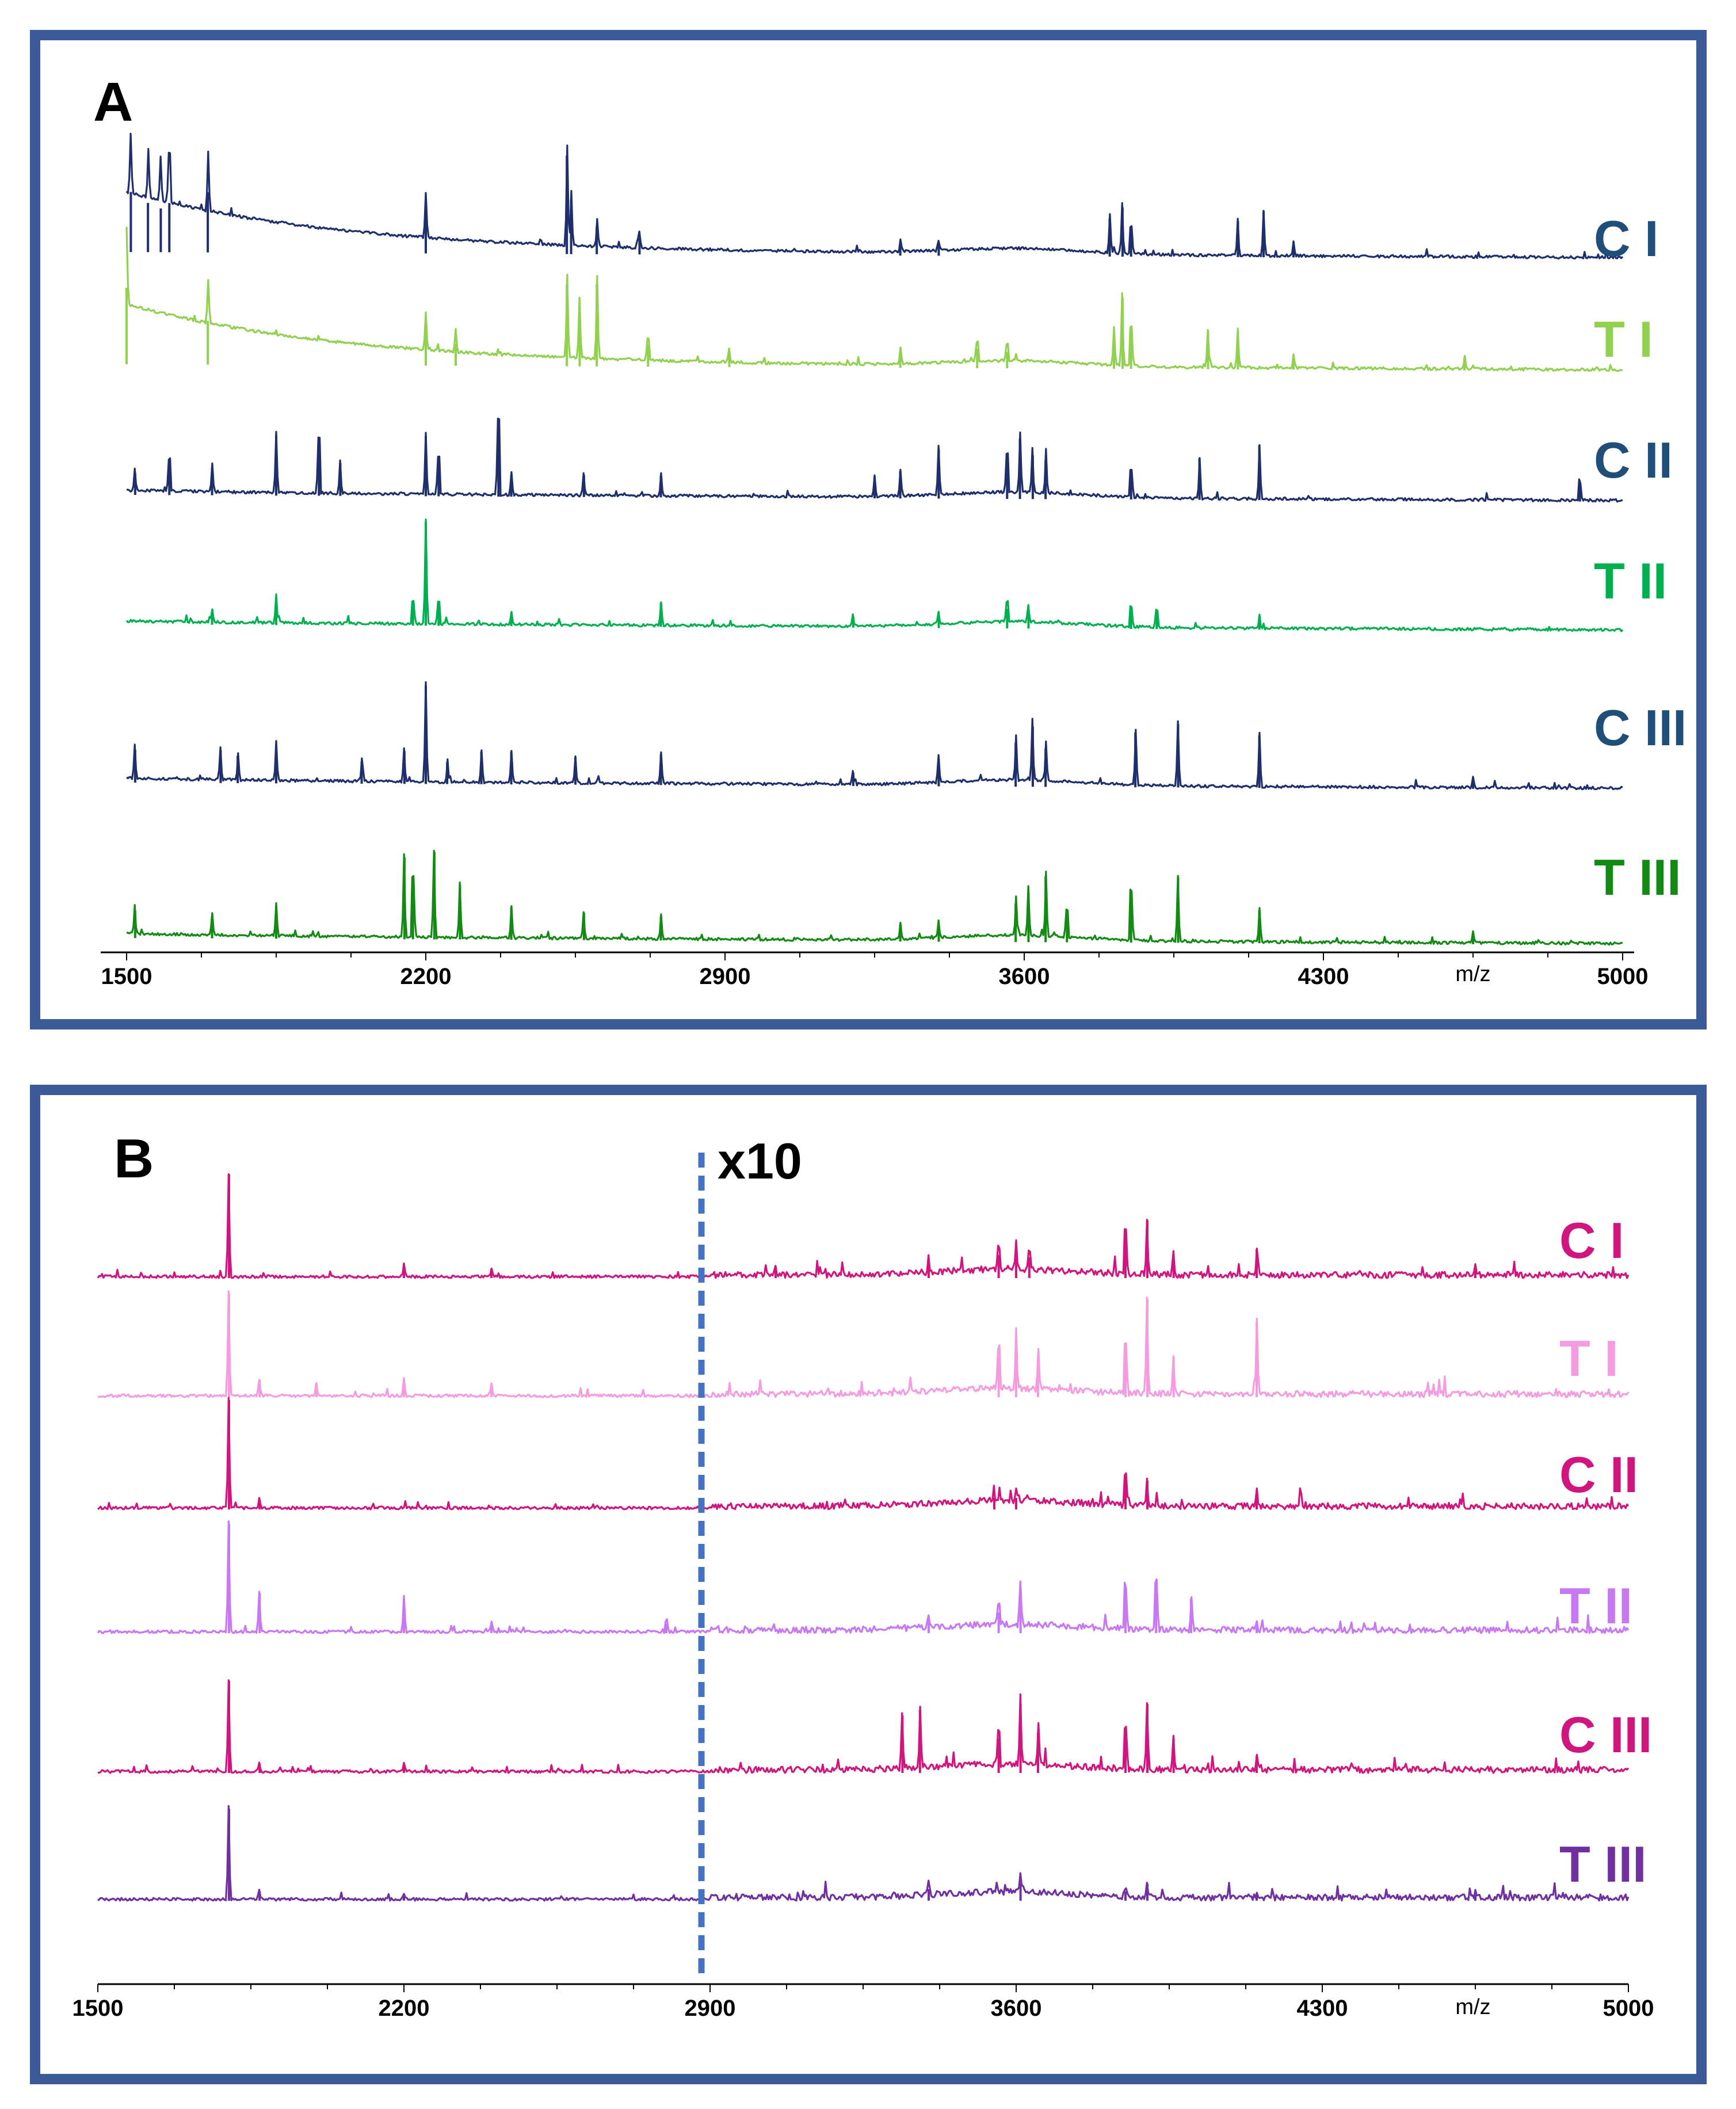  Describe the element at coordinates (134, 1158) in the screenshot. I see `panel-b-letter: B` at that location.